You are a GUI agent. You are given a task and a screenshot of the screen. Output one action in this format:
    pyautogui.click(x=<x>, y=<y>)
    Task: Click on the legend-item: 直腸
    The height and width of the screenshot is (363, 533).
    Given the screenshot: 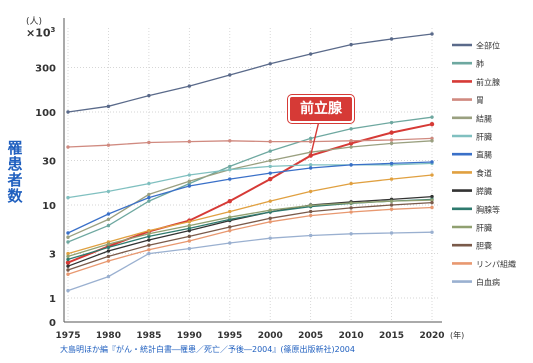 What is the action you would take?
    pyautogui.click(x=472, y=155)
    